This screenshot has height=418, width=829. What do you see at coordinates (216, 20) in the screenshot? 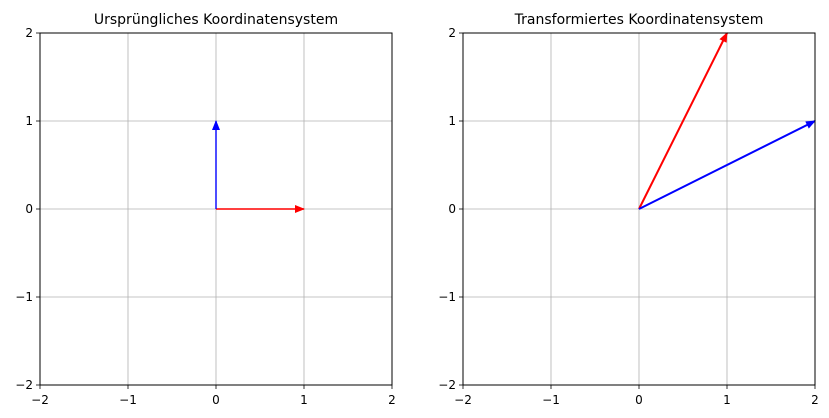
I see `plot-title: Ursprüngliches Koordinatensystem` at bounding box center [216, 20].